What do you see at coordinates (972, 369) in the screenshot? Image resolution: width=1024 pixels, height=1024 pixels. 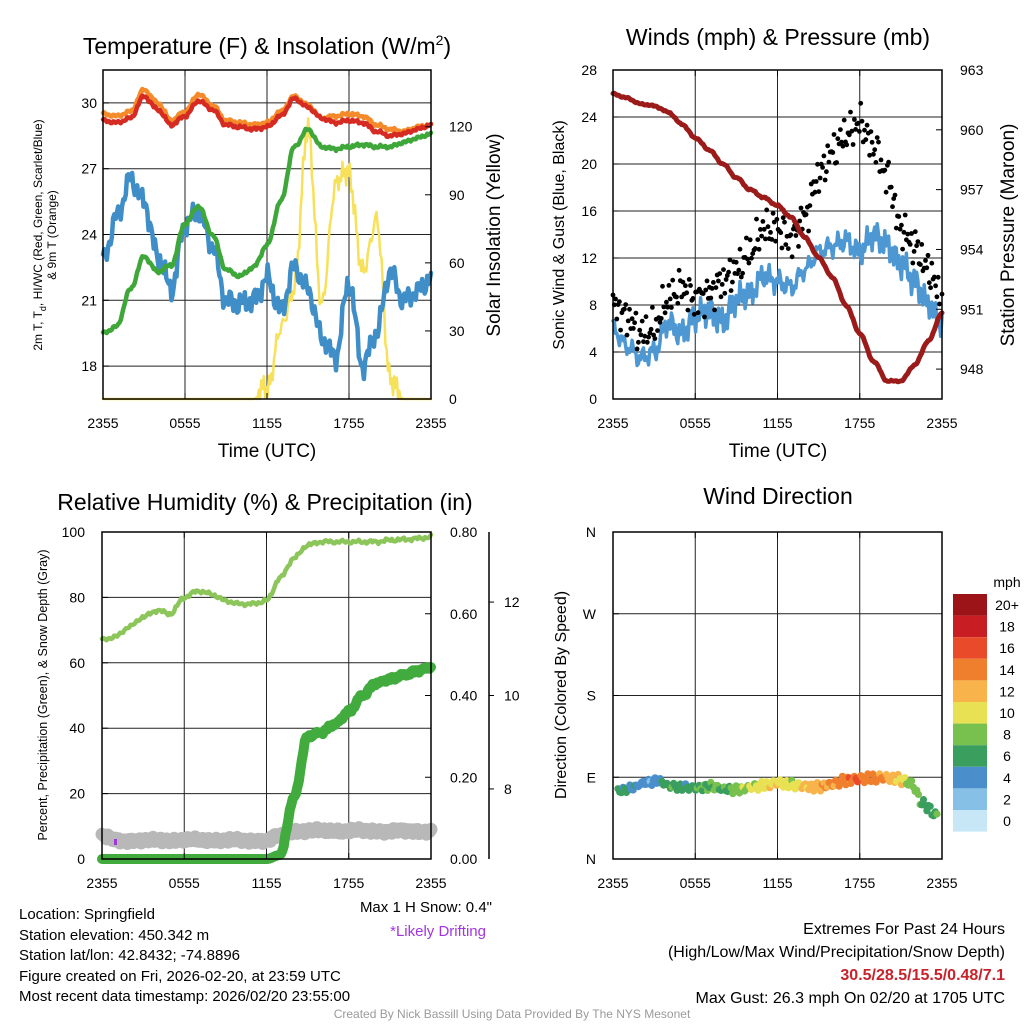 I see `y-right-tick-label: 948` at bounding box center [972, 369].